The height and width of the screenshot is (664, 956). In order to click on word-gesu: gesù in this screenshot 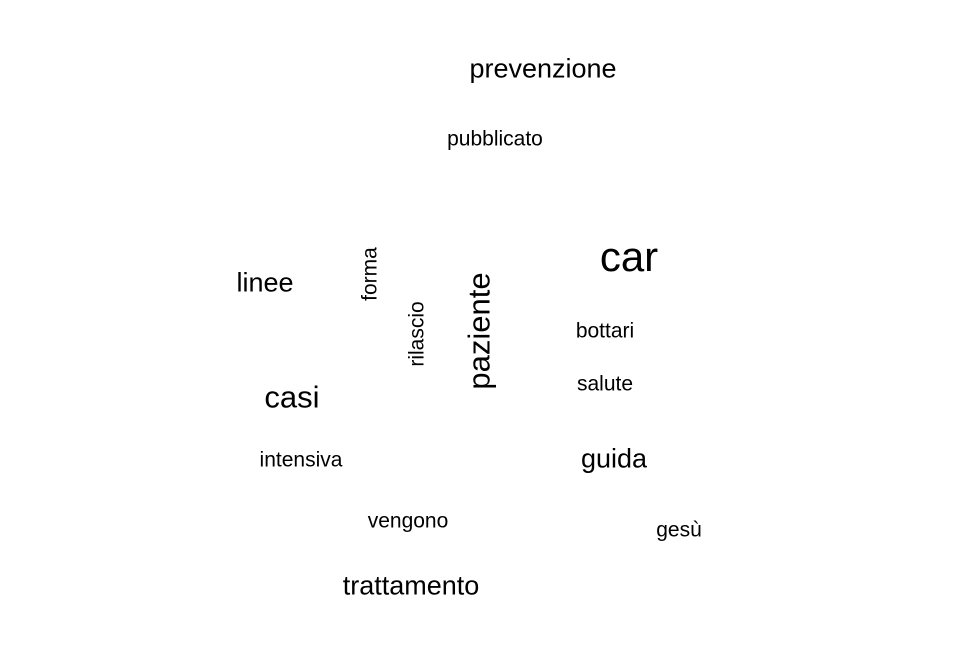, I will do `click(679, 530)`.